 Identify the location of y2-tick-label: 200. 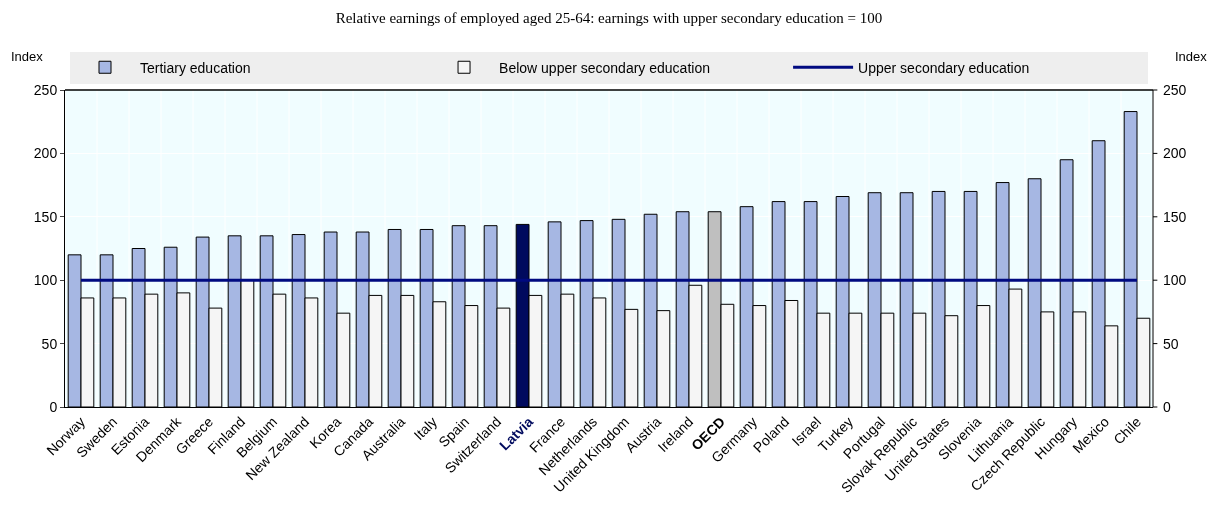
(1175, 153).